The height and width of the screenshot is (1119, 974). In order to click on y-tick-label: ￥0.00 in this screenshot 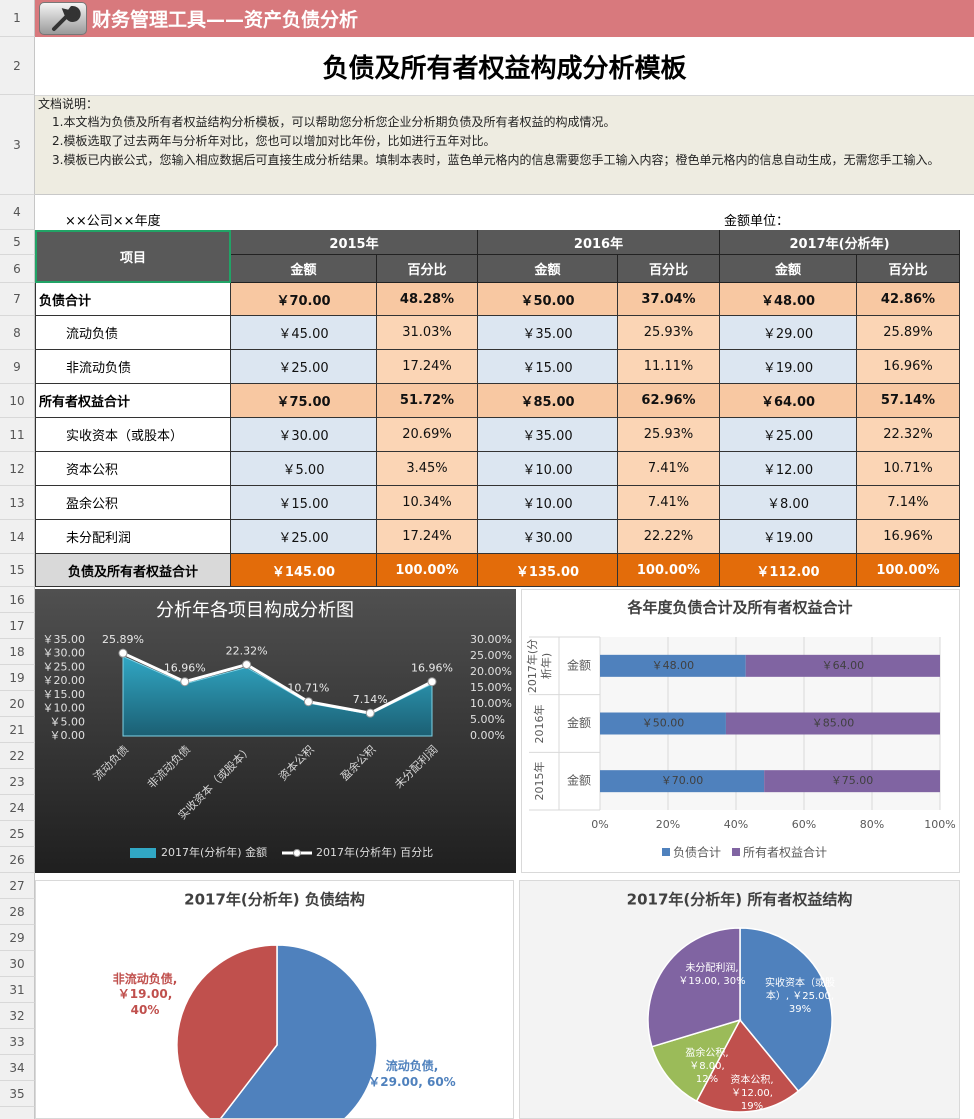, I will do `click(68, 735)`.